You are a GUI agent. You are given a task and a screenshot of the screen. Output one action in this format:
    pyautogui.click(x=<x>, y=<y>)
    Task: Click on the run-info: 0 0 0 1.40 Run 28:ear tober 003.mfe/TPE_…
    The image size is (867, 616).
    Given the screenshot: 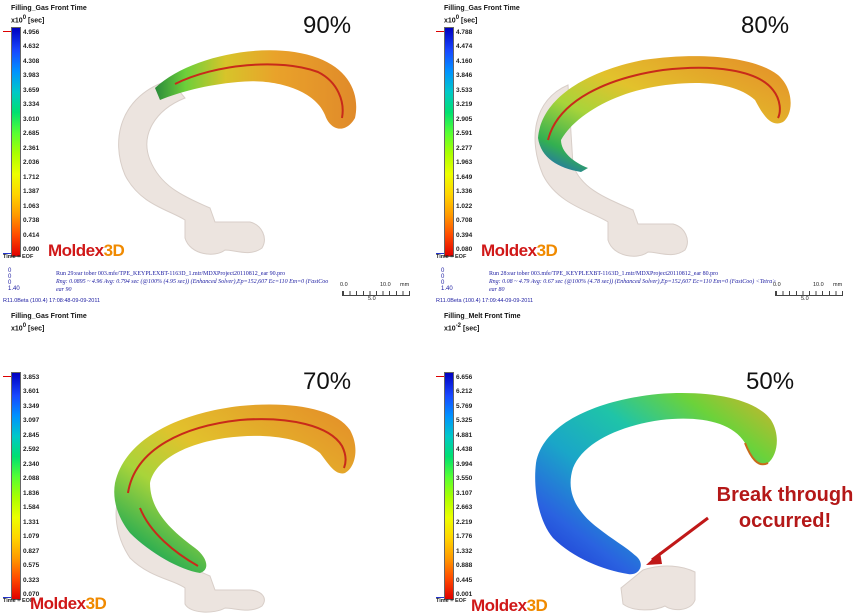 What is the action you would take?
    pyautogui.click(x=639, y=286)
    